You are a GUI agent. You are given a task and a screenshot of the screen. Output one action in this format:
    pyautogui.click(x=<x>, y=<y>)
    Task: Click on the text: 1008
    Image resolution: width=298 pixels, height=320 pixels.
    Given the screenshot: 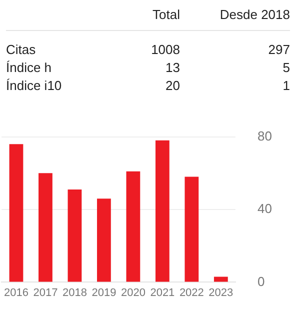 What is the action you would take?
    pyautogui.click(x=165, y=50)
    